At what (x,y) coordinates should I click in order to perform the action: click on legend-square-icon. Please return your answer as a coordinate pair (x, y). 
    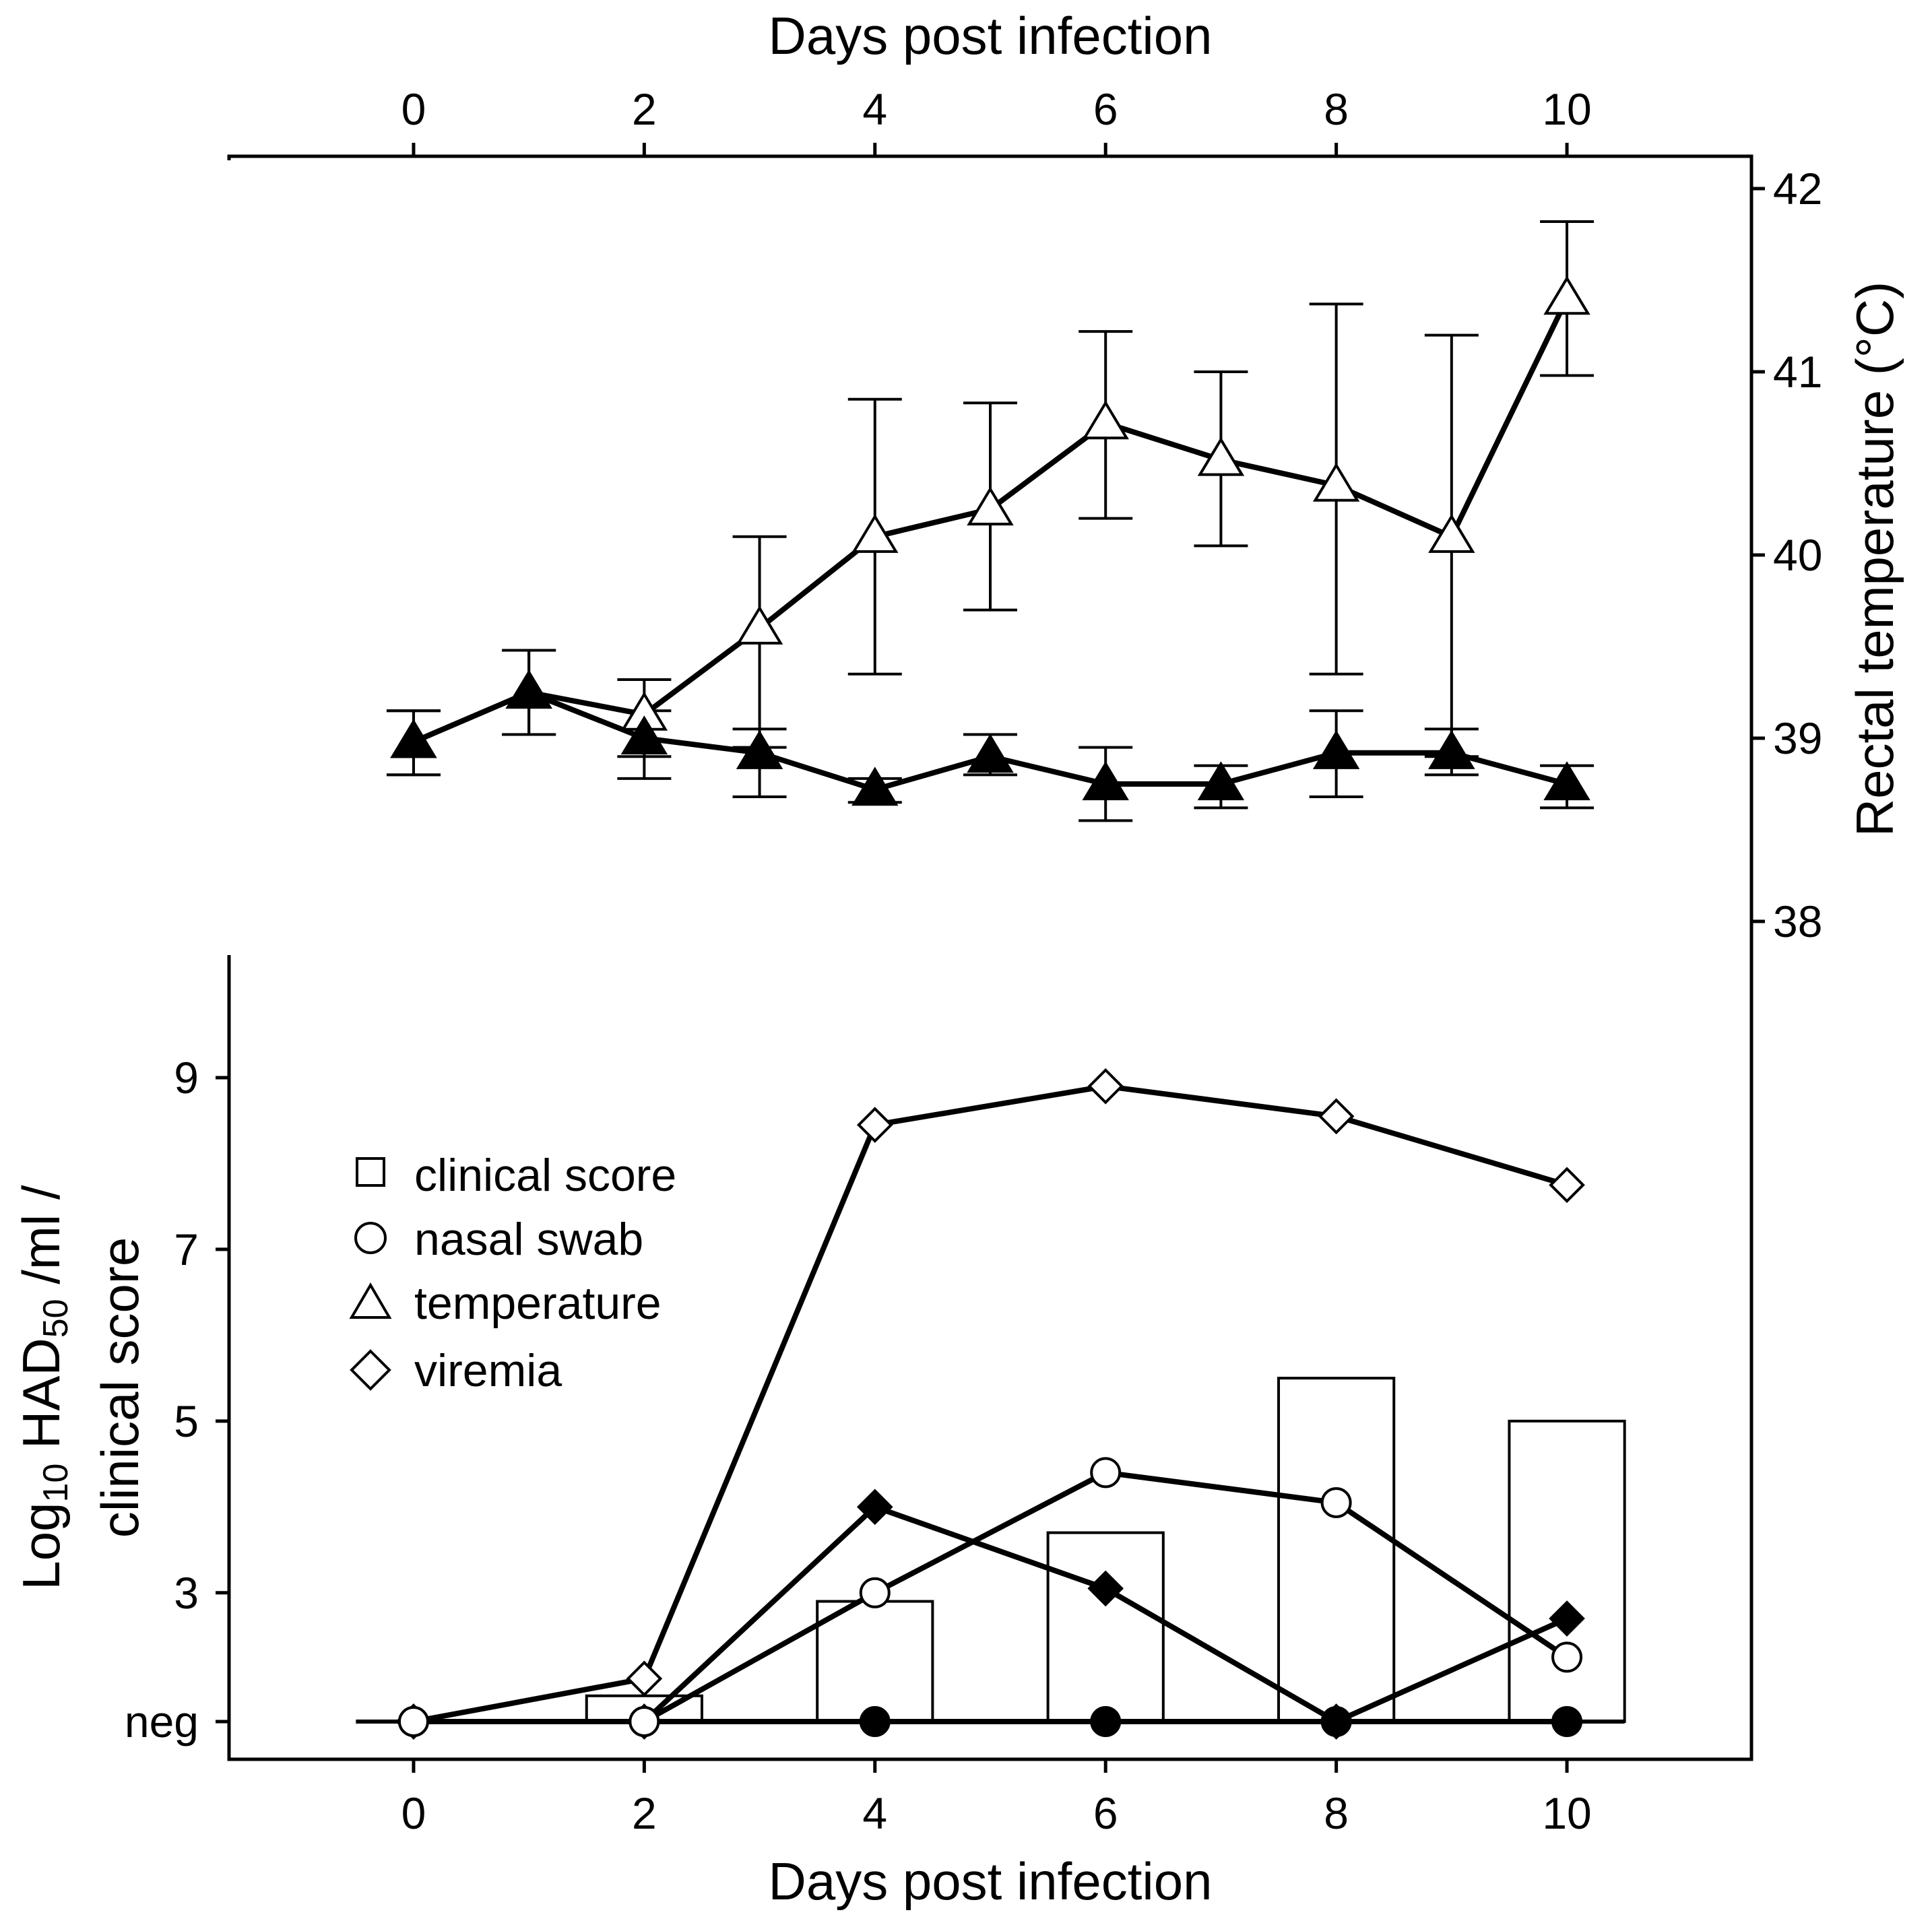
    Looking at the image, I should click on (371, 1172).